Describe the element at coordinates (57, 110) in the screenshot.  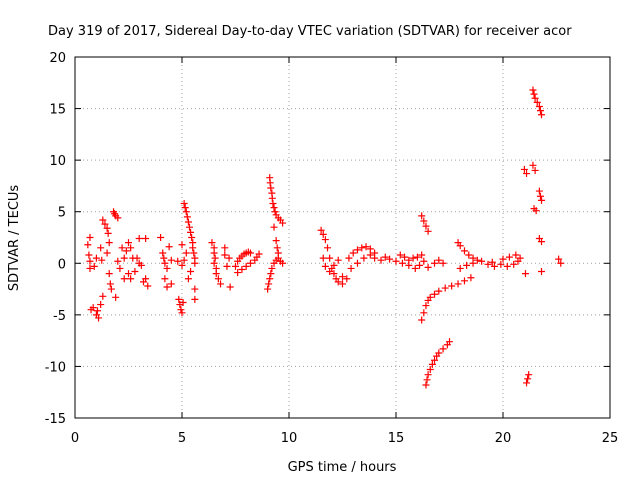
I see `y-tick-label: 15` at that location.